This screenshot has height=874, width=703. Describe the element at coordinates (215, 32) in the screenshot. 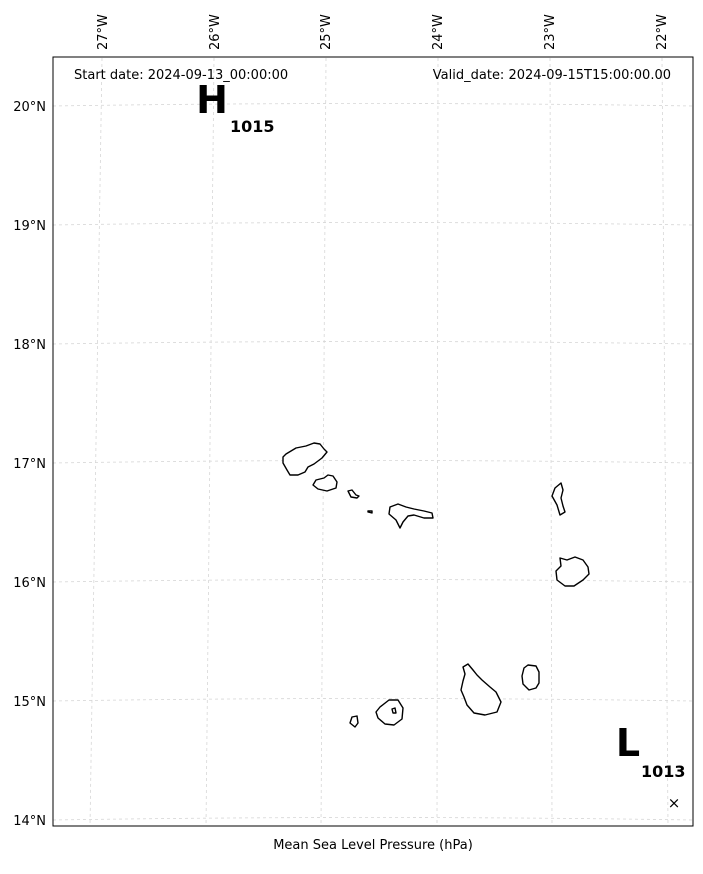

I see `lon-label: 26°W` at that location.